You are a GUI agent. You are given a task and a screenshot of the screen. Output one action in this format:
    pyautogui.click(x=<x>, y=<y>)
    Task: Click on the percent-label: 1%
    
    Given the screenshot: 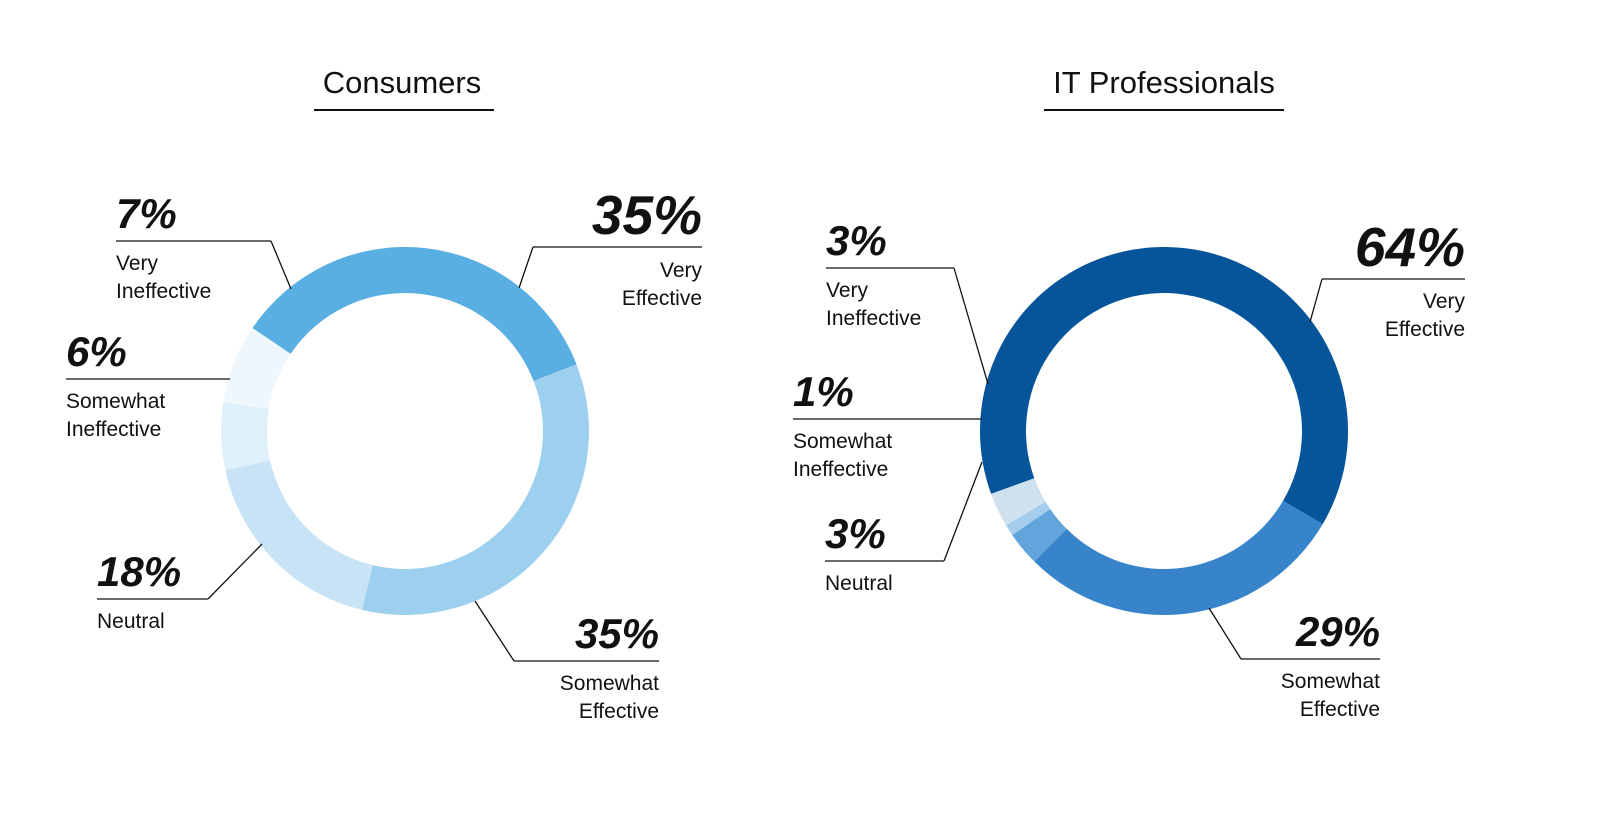 What is the action you would take?
    pyautogui.click(x=823, y=391)
    